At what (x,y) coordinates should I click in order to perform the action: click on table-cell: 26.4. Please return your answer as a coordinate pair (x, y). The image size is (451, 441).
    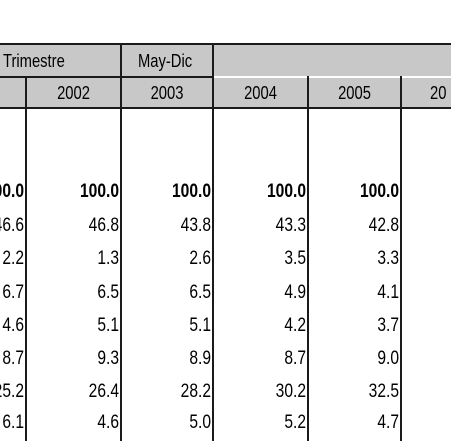
    Looking at the image, I should click on (103, 391).